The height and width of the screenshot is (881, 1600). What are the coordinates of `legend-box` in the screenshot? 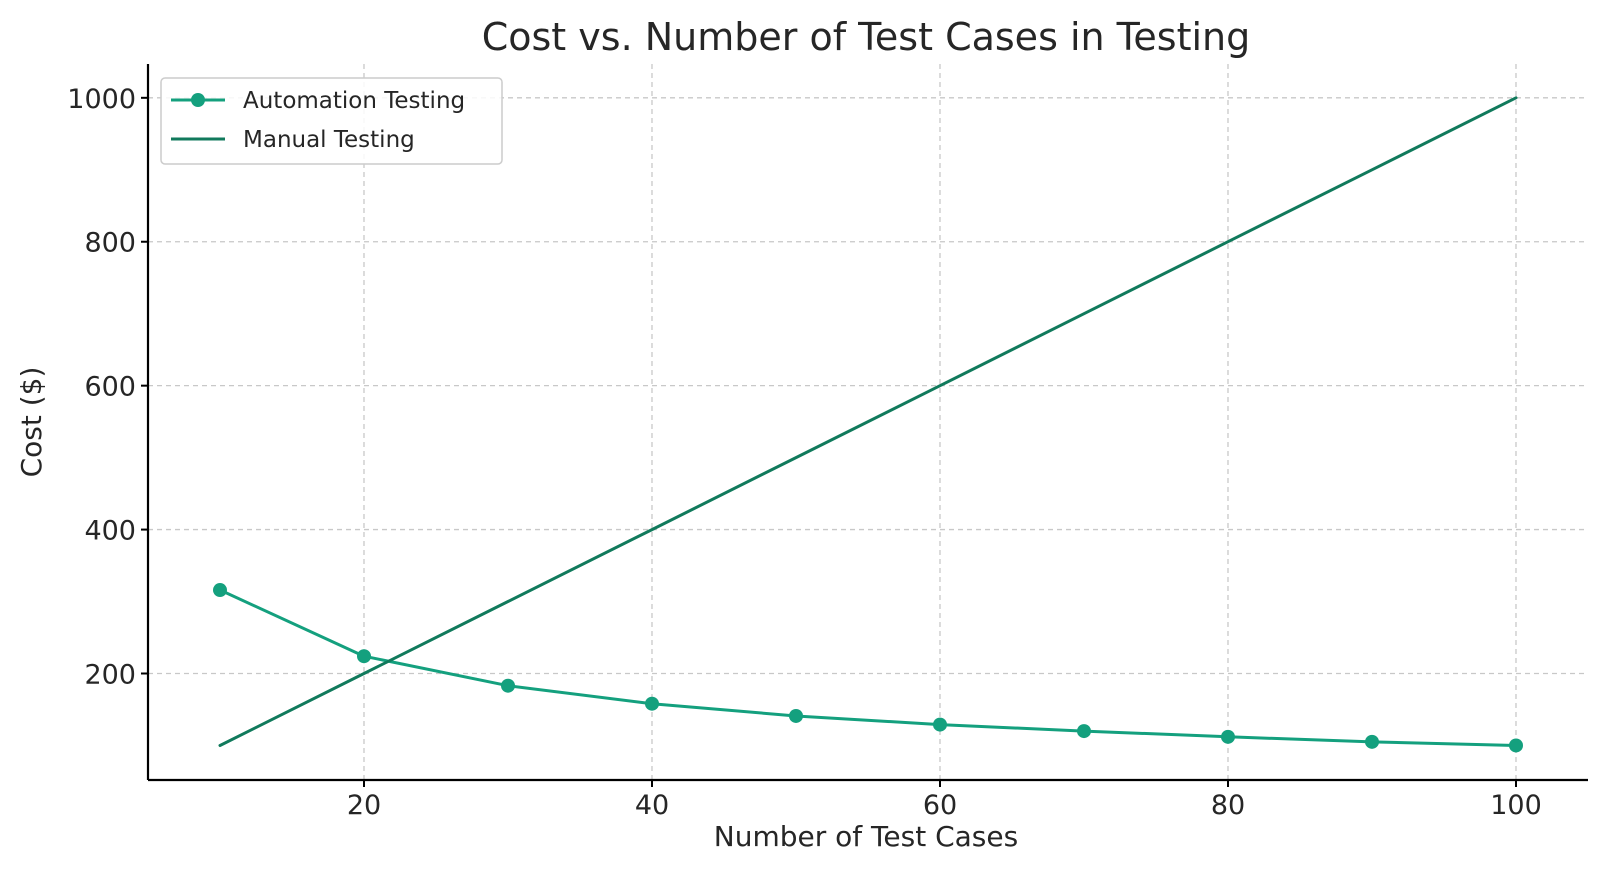 It's located at (331, 121).